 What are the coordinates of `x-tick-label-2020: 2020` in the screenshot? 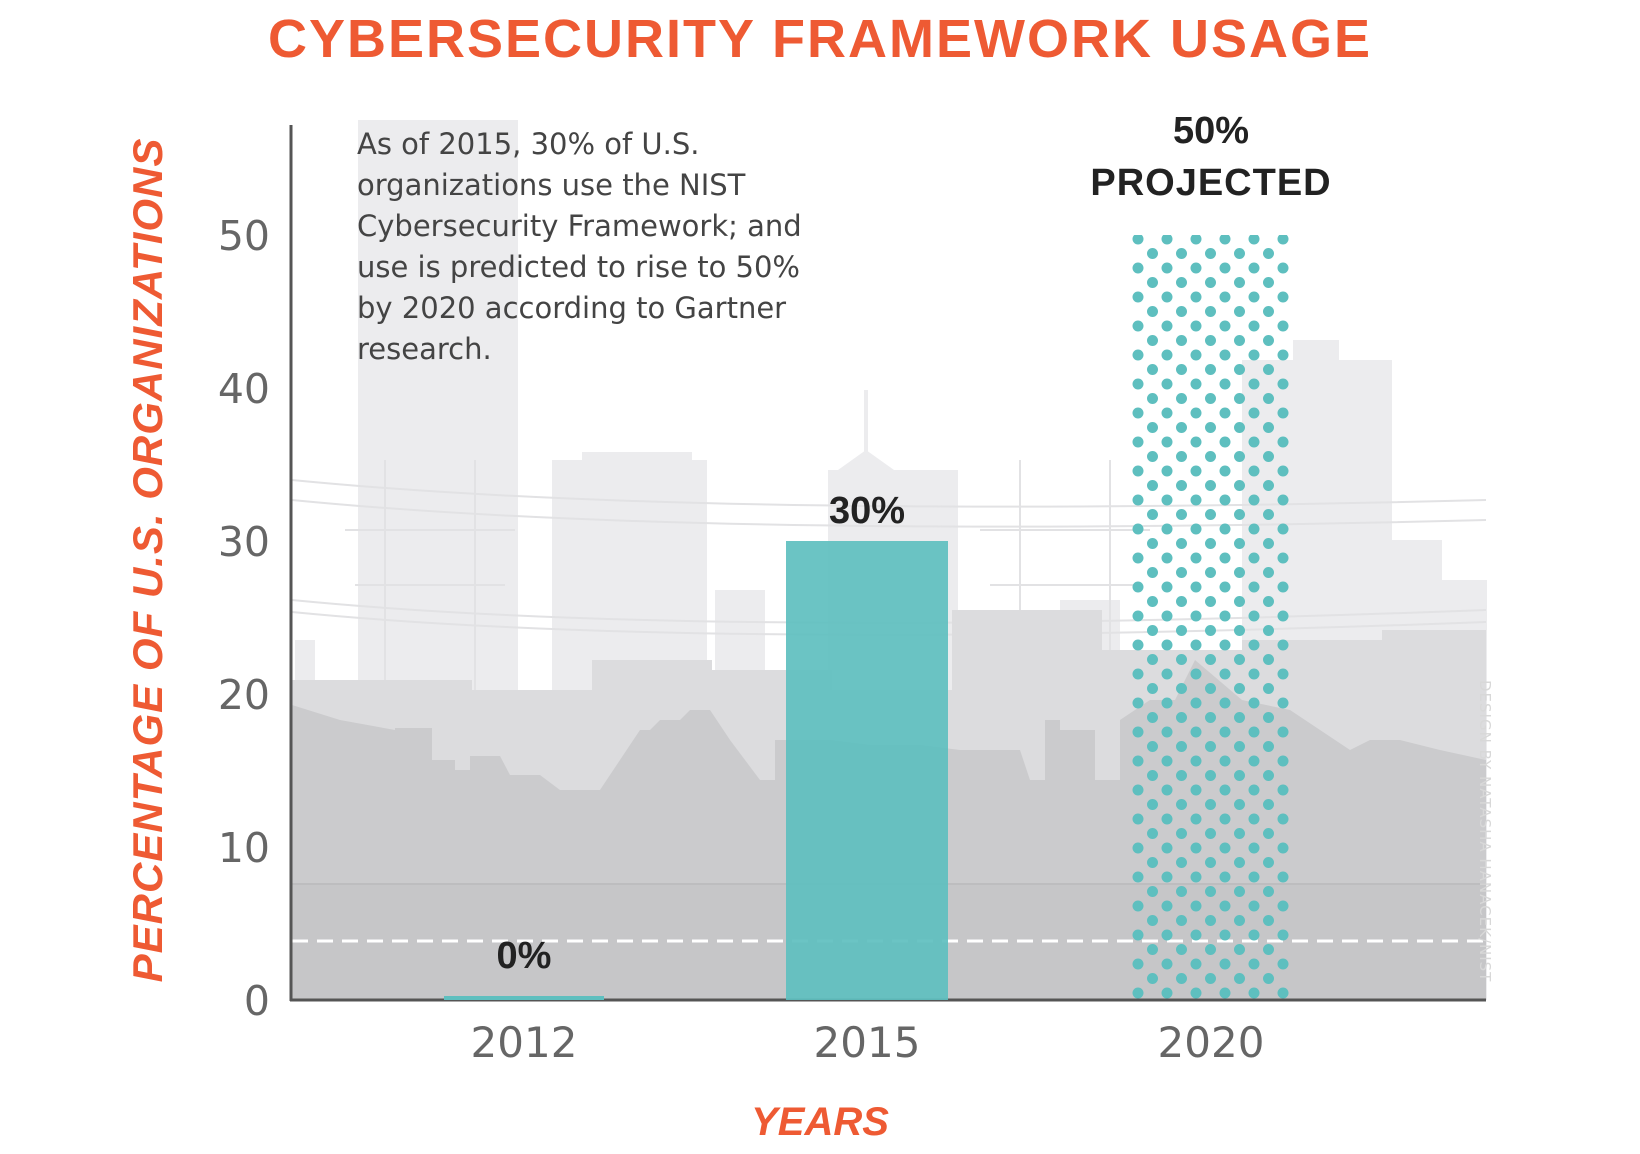 It's located at (1211, 1042).